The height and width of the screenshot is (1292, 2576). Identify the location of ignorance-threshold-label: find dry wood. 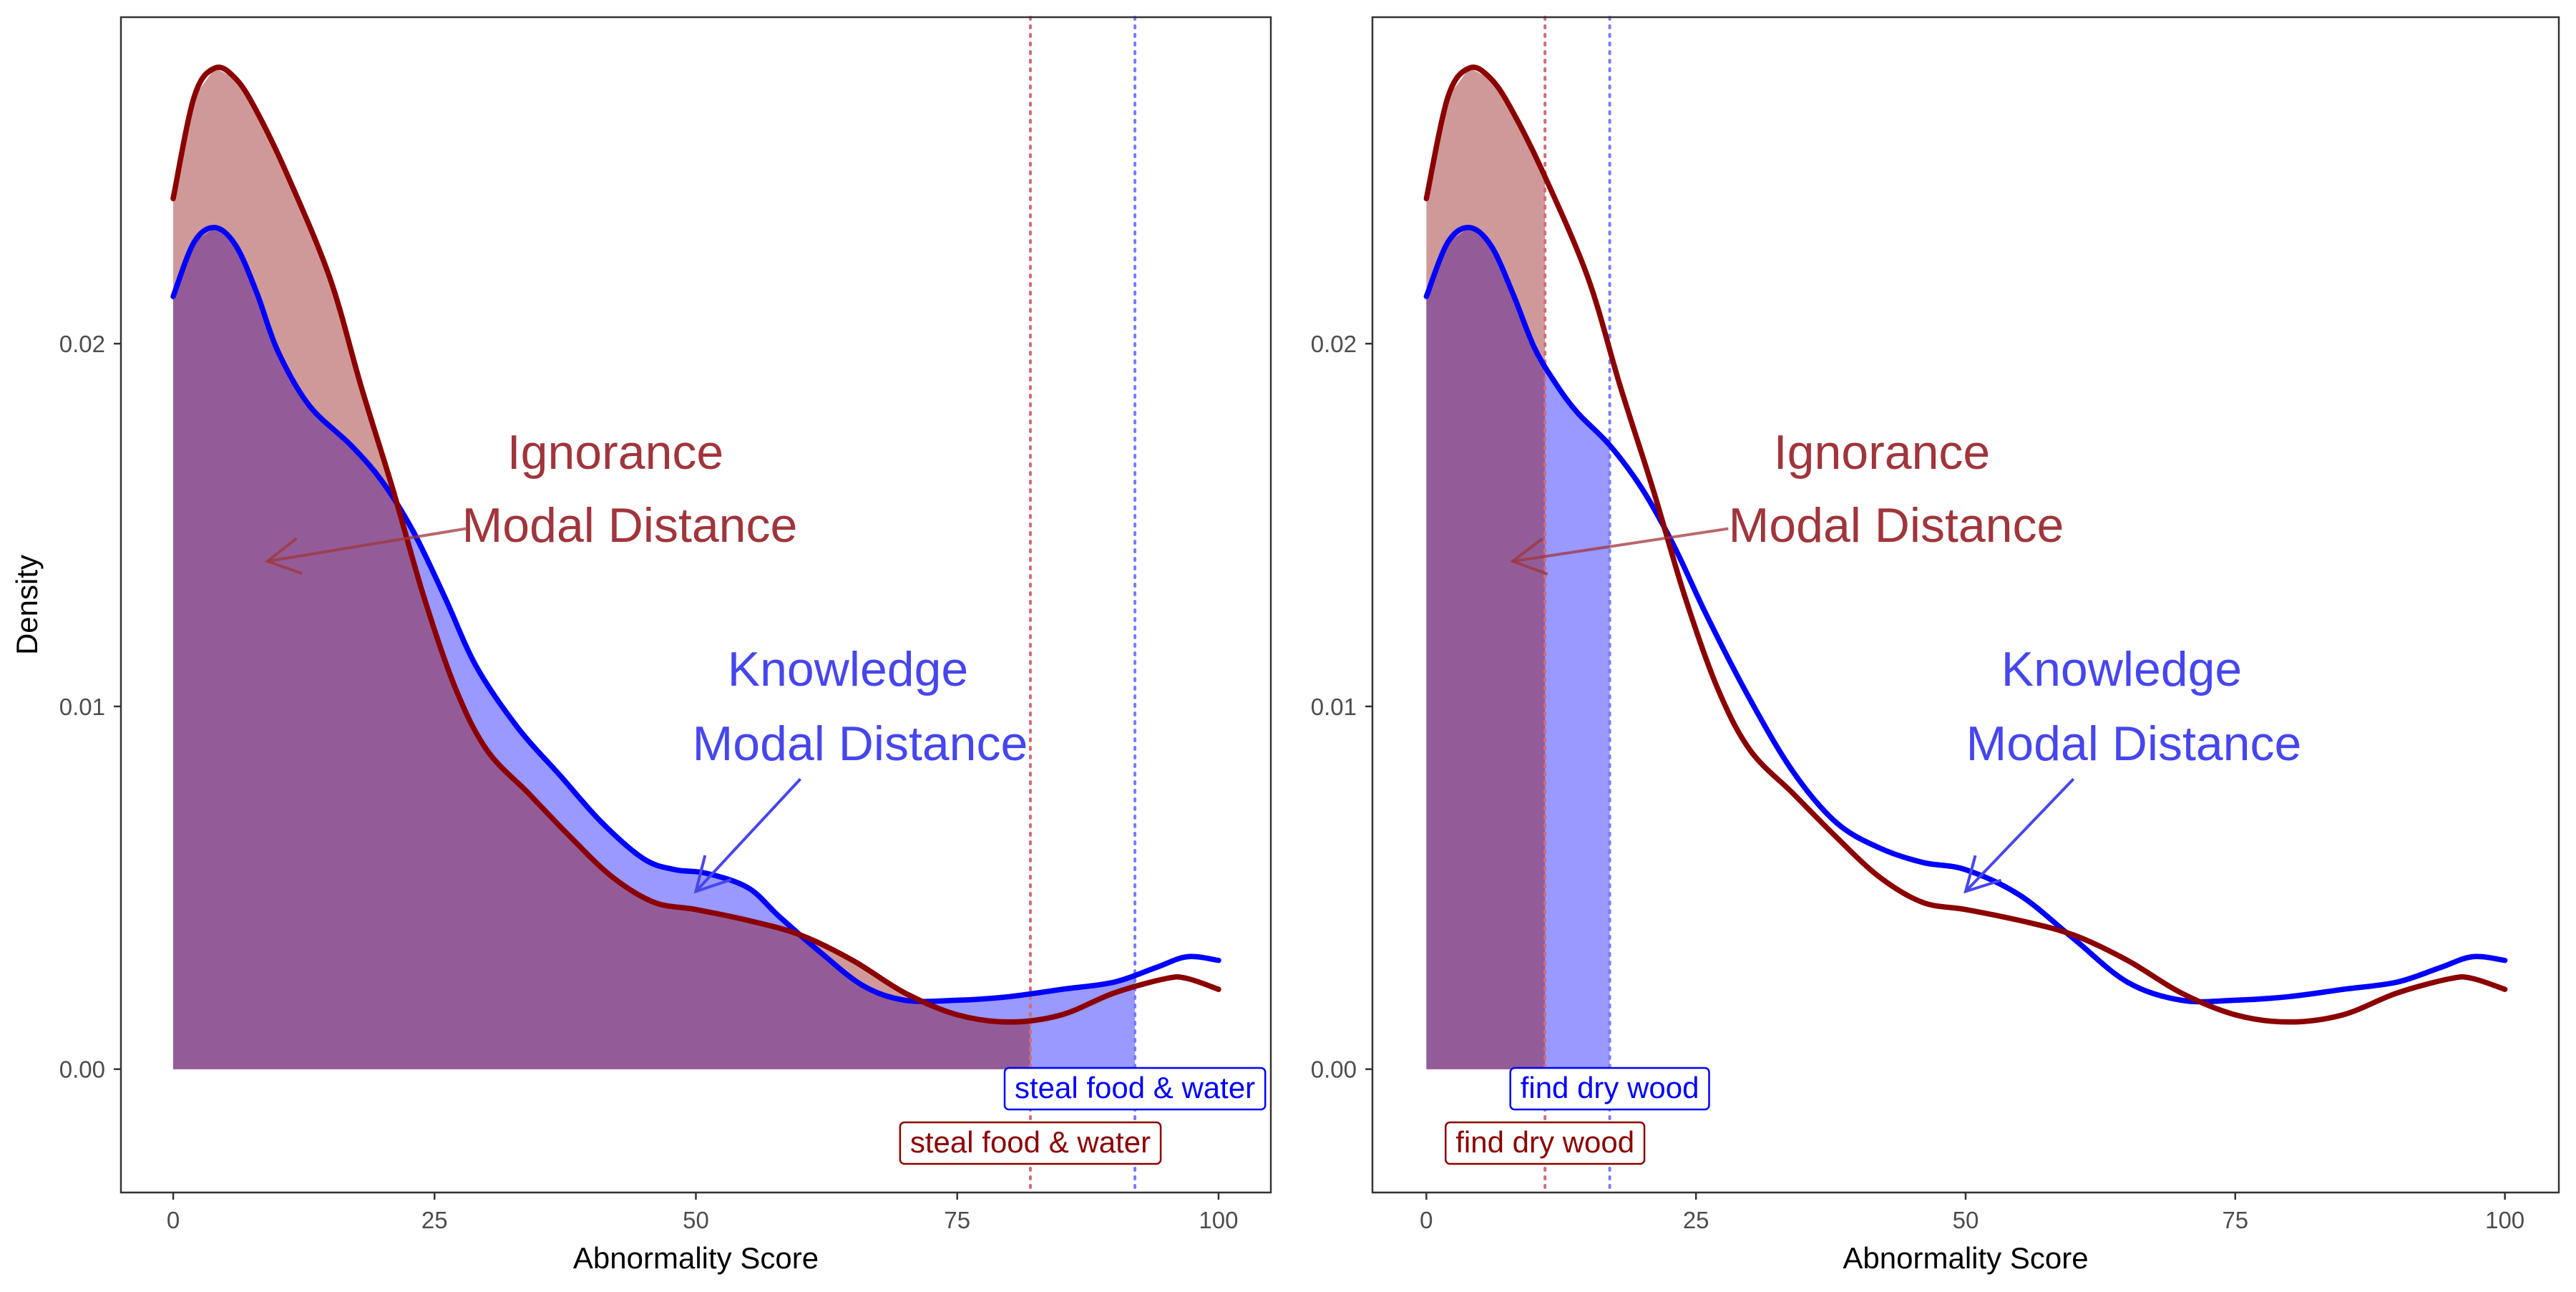
(1546, 1143).